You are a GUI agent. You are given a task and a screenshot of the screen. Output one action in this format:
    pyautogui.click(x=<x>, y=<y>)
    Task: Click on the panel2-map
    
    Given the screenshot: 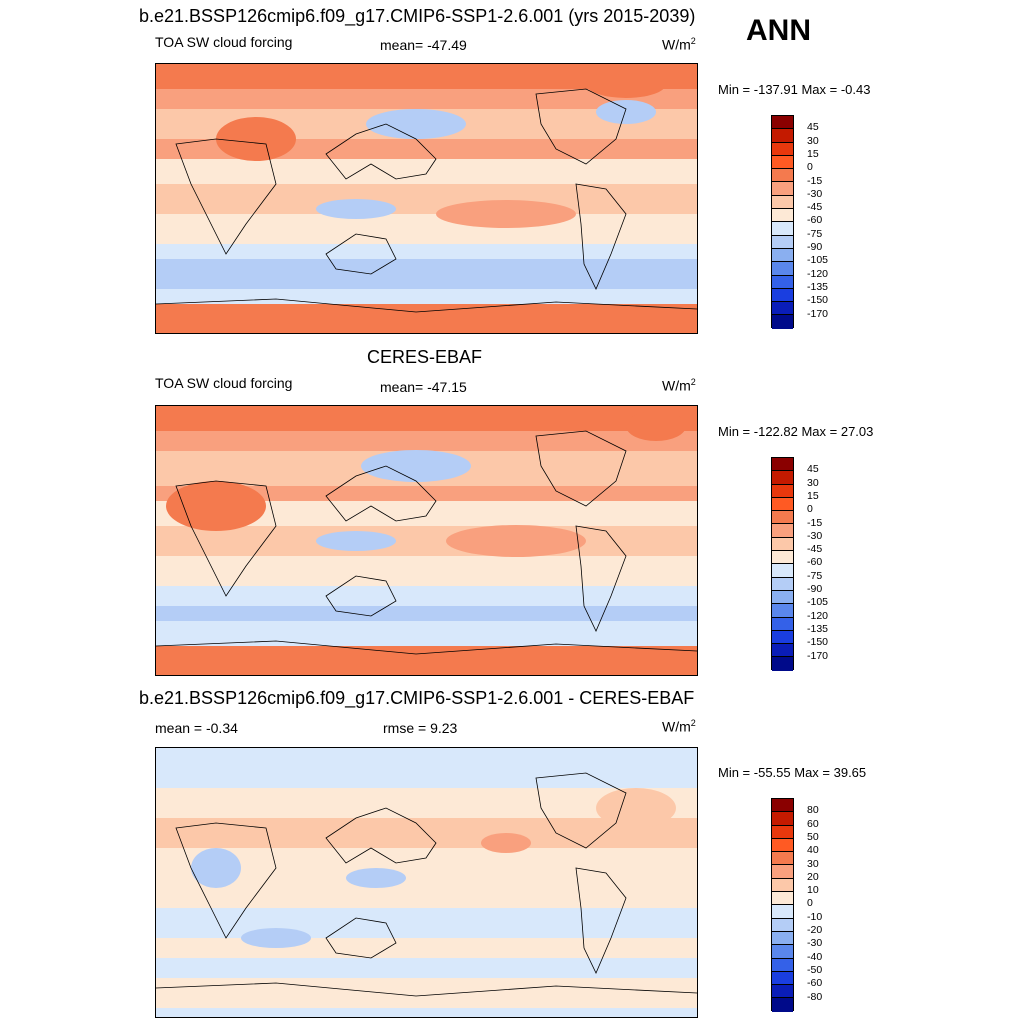 What is the action you would take?
    pyautogui.click(x=426, y=540)
    